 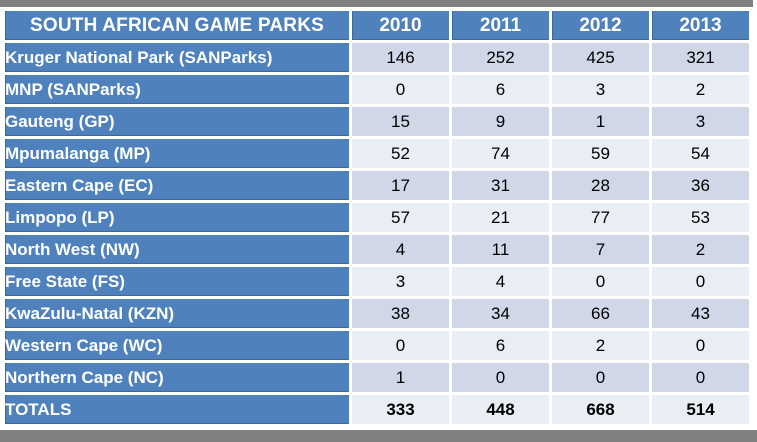 I want to click on table-row-gauteng: Gauteng (GP) 15 9 1 3, so click(x=377, y=121).